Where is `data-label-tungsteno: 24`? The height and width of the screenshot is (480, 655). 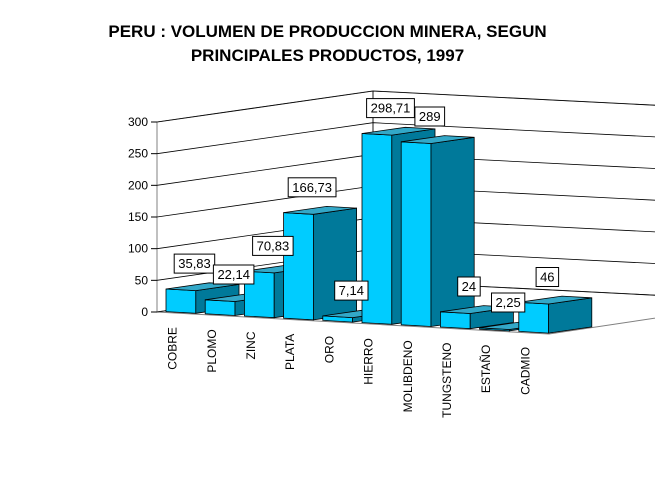 data-label-tungsteno: 24 is located at coordinates (469, 286).